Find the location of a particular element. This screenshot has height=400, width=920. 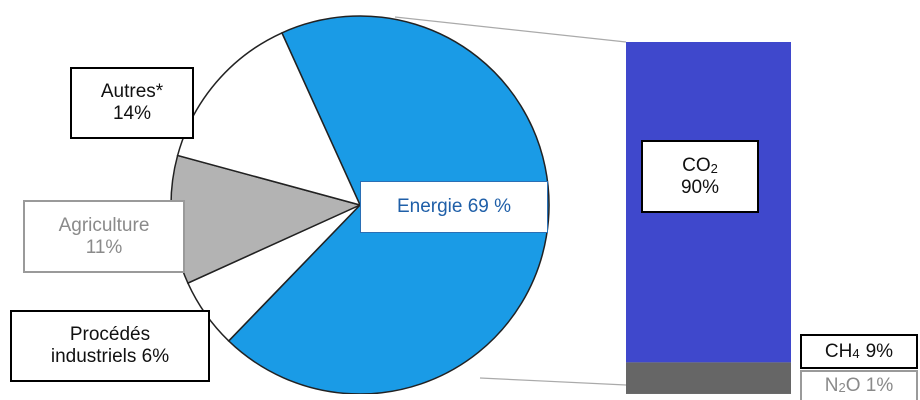

label-ch4: CH 4 9% is located at coordinates (859, 351).